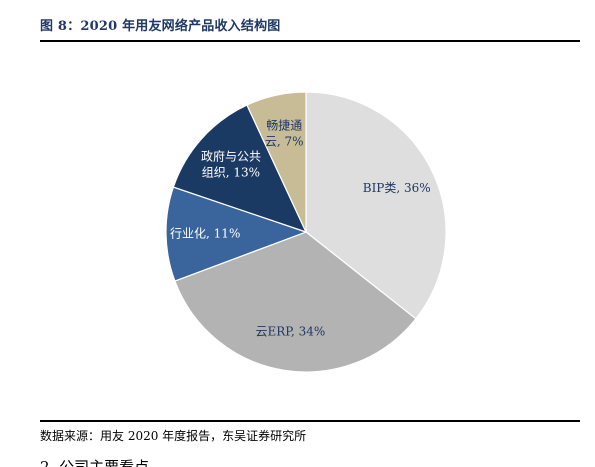 The height and width of the screenshot is (467, 595). Describe the element at coordinates (284, 134) in the screenshot. I see `slice-label: 畅捷通云, 7%` at that location.